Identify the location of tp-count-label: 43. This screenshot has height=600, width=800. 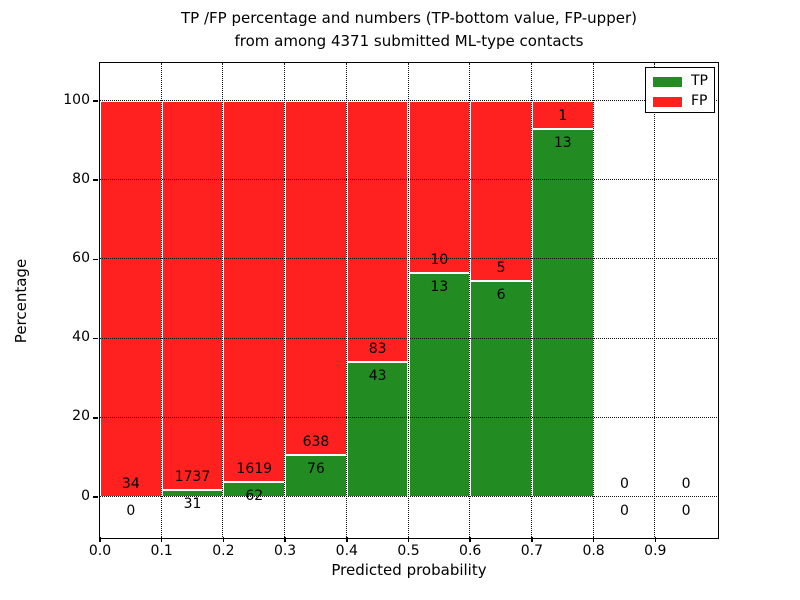
(377, 375).